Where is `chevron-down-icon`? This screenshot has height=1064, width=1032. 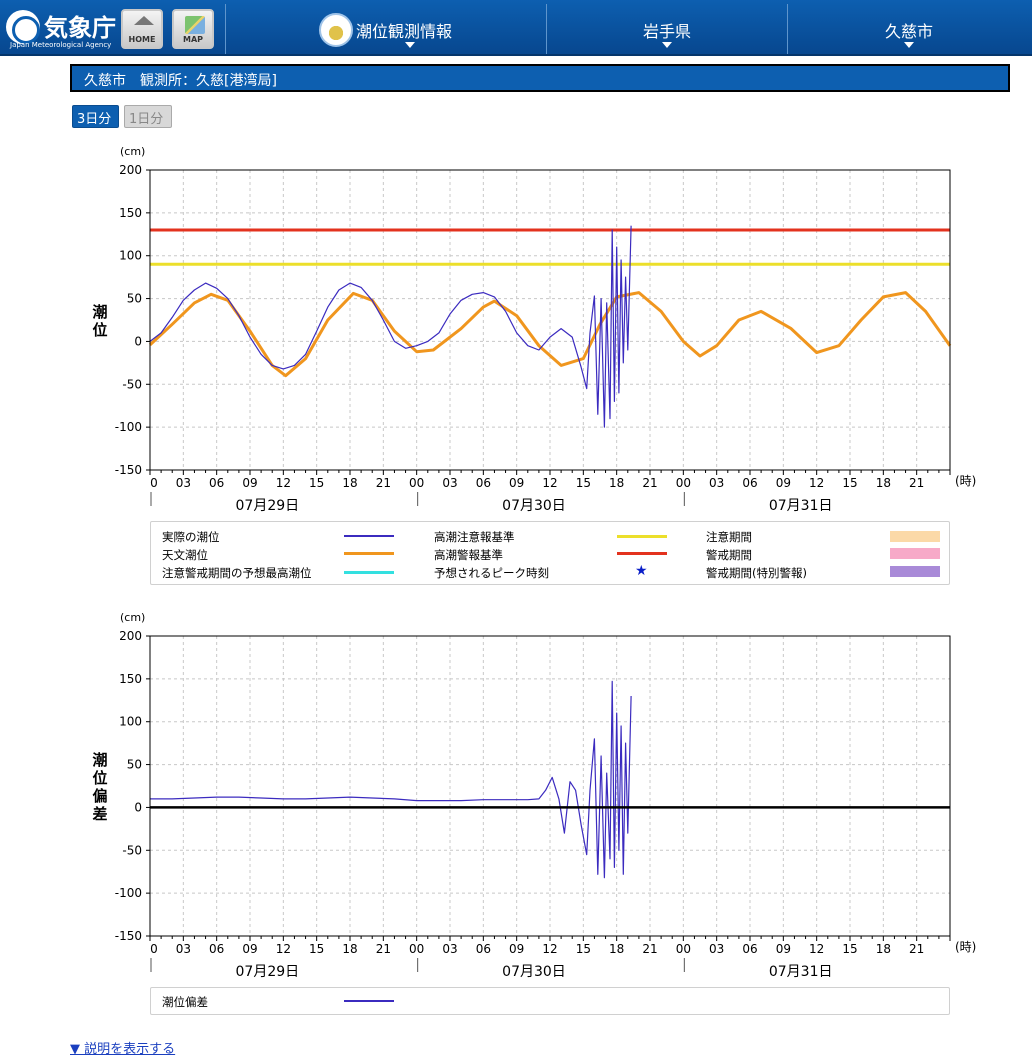 chevron-down-icon is located at coordinates (667, 45).